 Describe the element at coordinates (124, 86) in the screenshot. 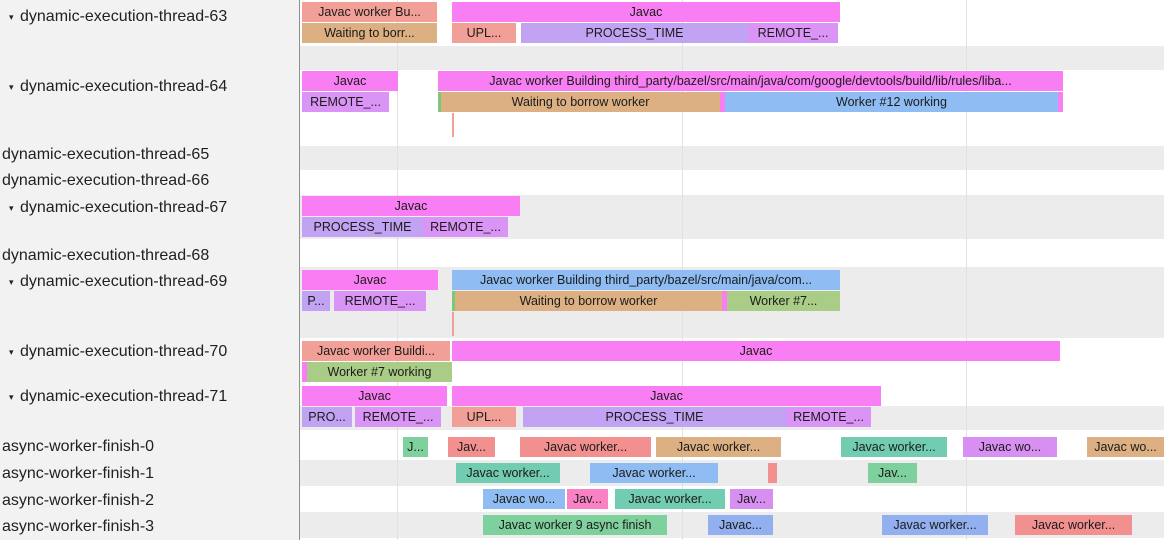

I see `track-label: dynamic-execution-thread-64` at that location.